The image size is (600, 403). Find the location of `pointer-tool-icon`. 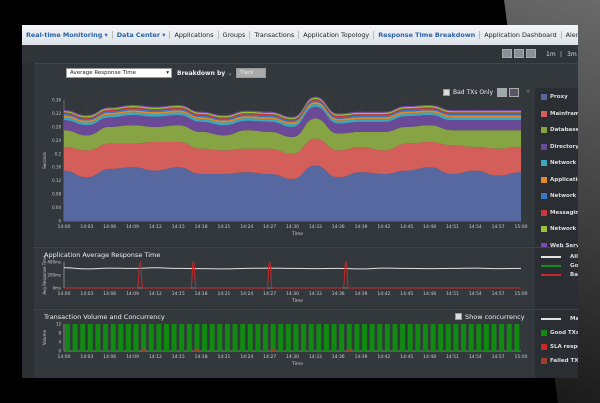

pointer-tool-icon is located at coordinates (507, 53).